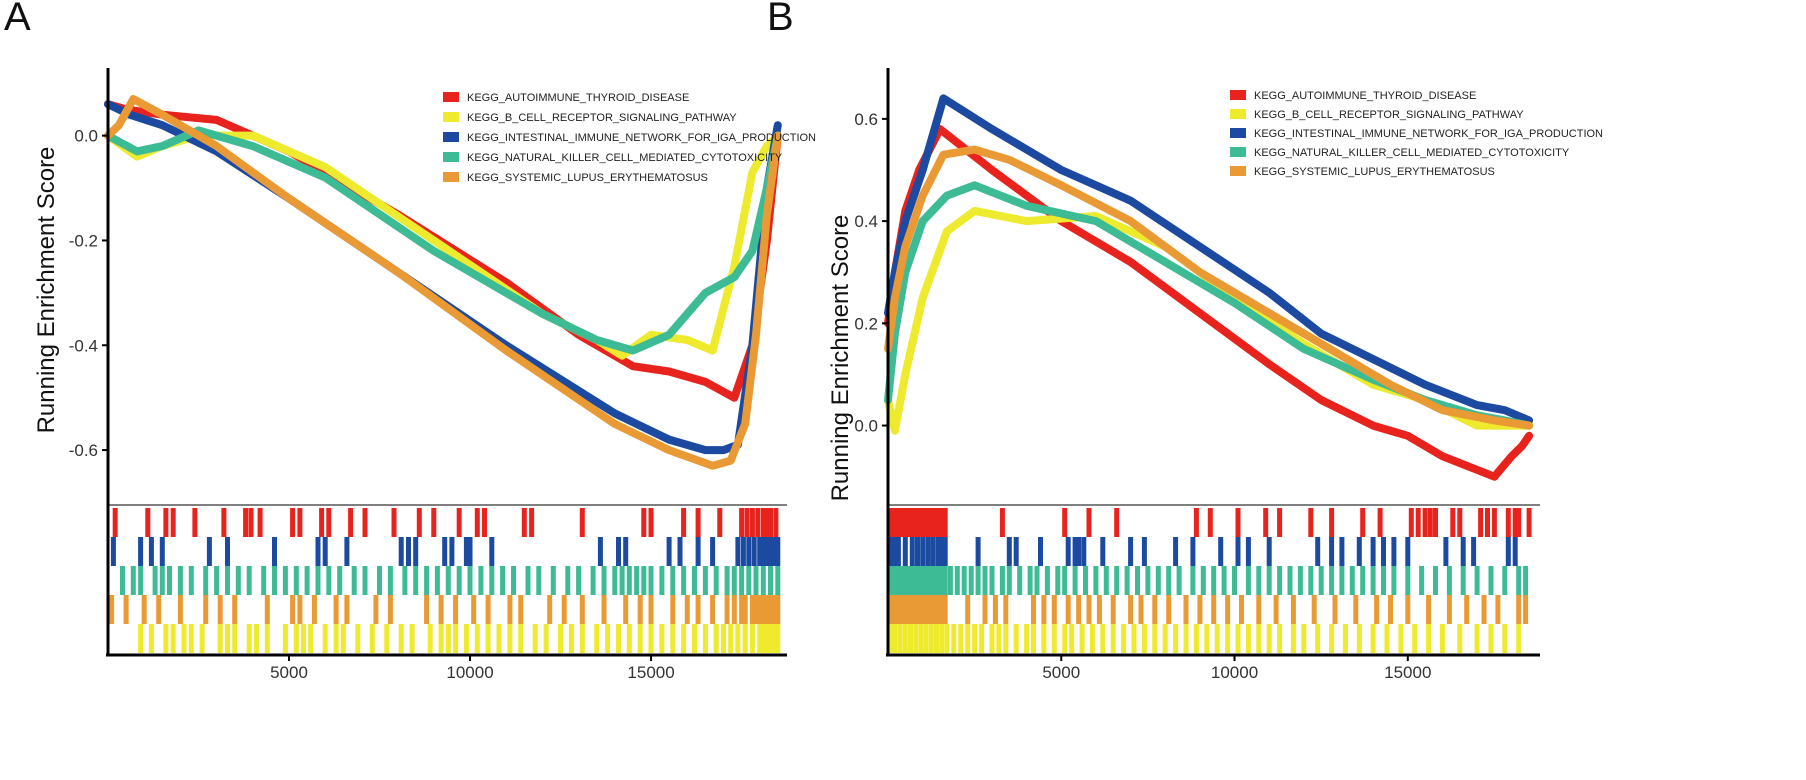 This screenshot has width=1806, height=780. I want to click on y-tick-label-a-0: 0.0, so click(86, 136).